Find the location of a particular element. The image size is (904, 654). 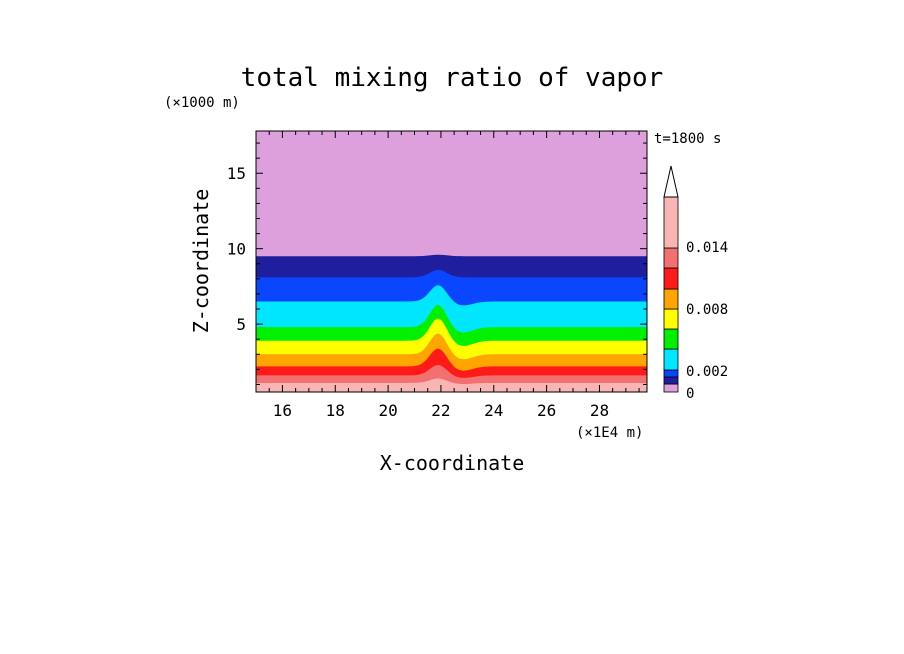

x-tick-label: 26 is located at coordinates (546, 410).